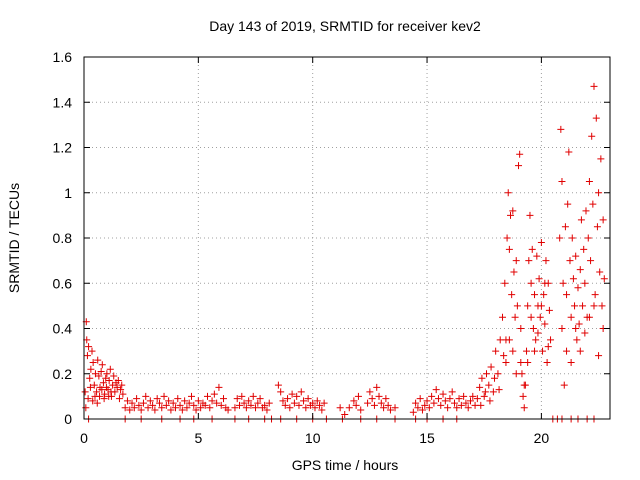 This screenshot has height=480, width=640. What do you see at coordinates (427, 438) in the screenshot?
I see `x-tick-label: 15` at bounding box center [427, 438].